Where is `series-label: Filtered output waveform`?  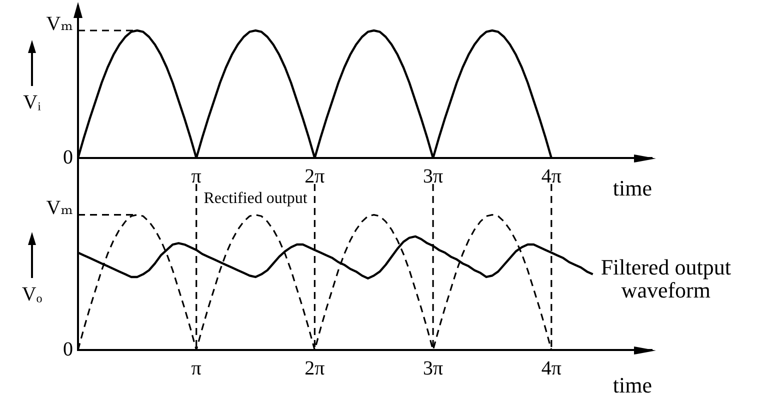
series-label: Filtered output waveform is located at coordinates (665, 278).